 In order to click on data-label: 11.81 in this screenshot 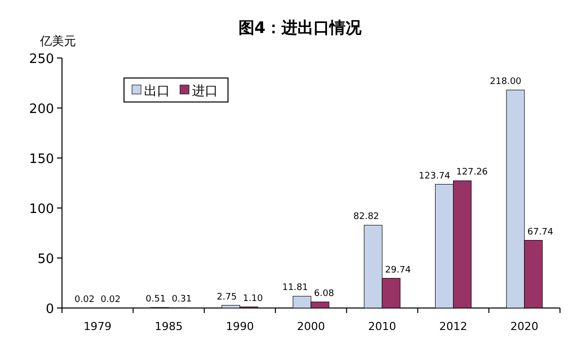, I will do `click(295, 288)`.